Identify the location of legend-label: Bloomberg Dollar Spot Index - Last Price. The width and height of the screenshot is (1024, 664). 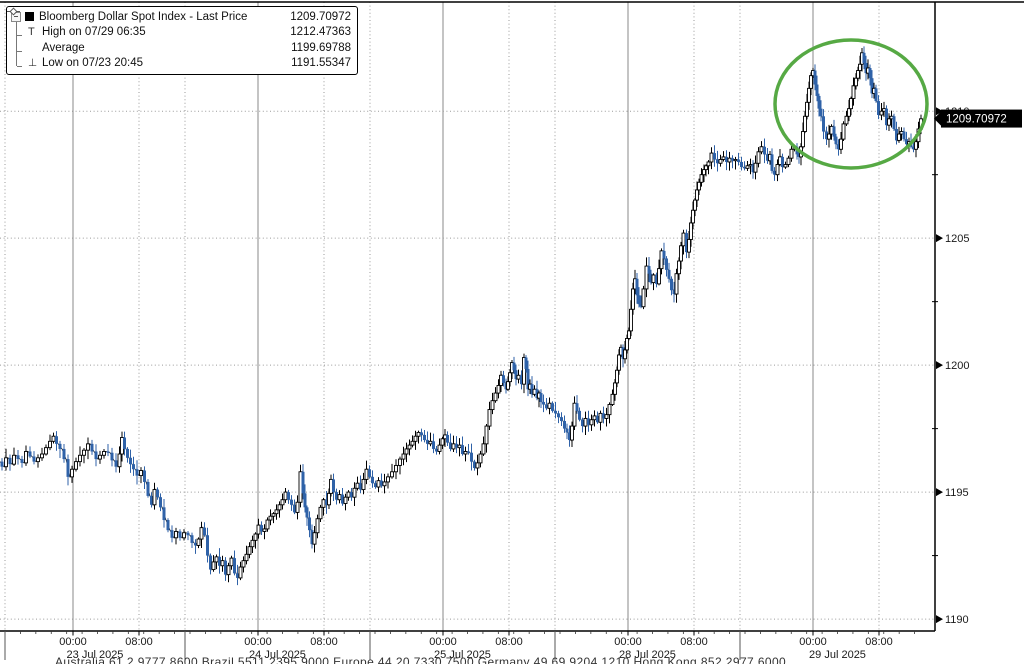
(143, 16).